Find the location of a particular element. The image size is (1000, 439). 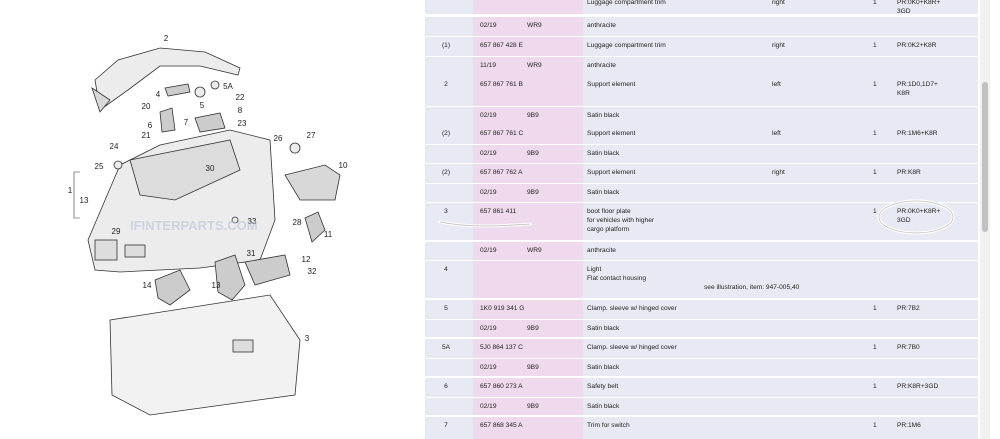

remark-line: PR:7B2 is located at coordinates (908, 308).